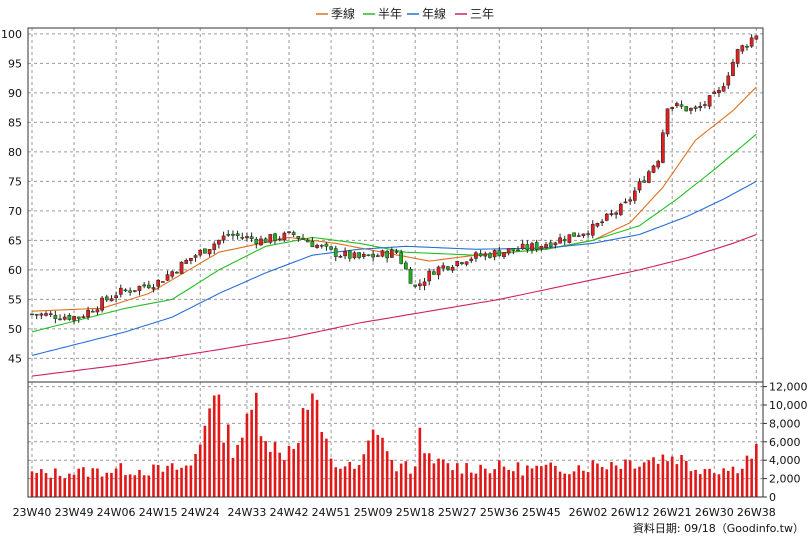  Describe the element at coordinates (15, 329) in the screenshot. I see `price-tick-label: 50` at that location.